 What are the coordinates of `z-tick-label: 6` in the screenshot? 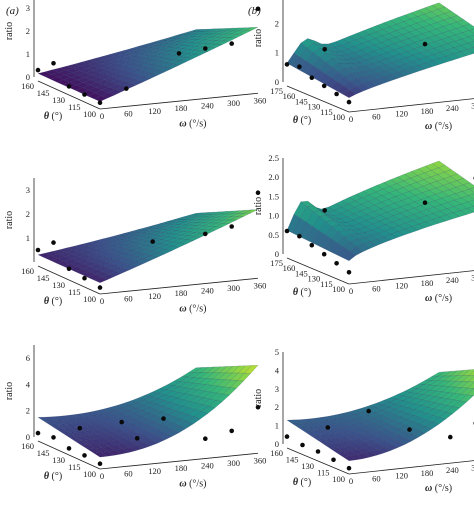 It's located at (28, 358).